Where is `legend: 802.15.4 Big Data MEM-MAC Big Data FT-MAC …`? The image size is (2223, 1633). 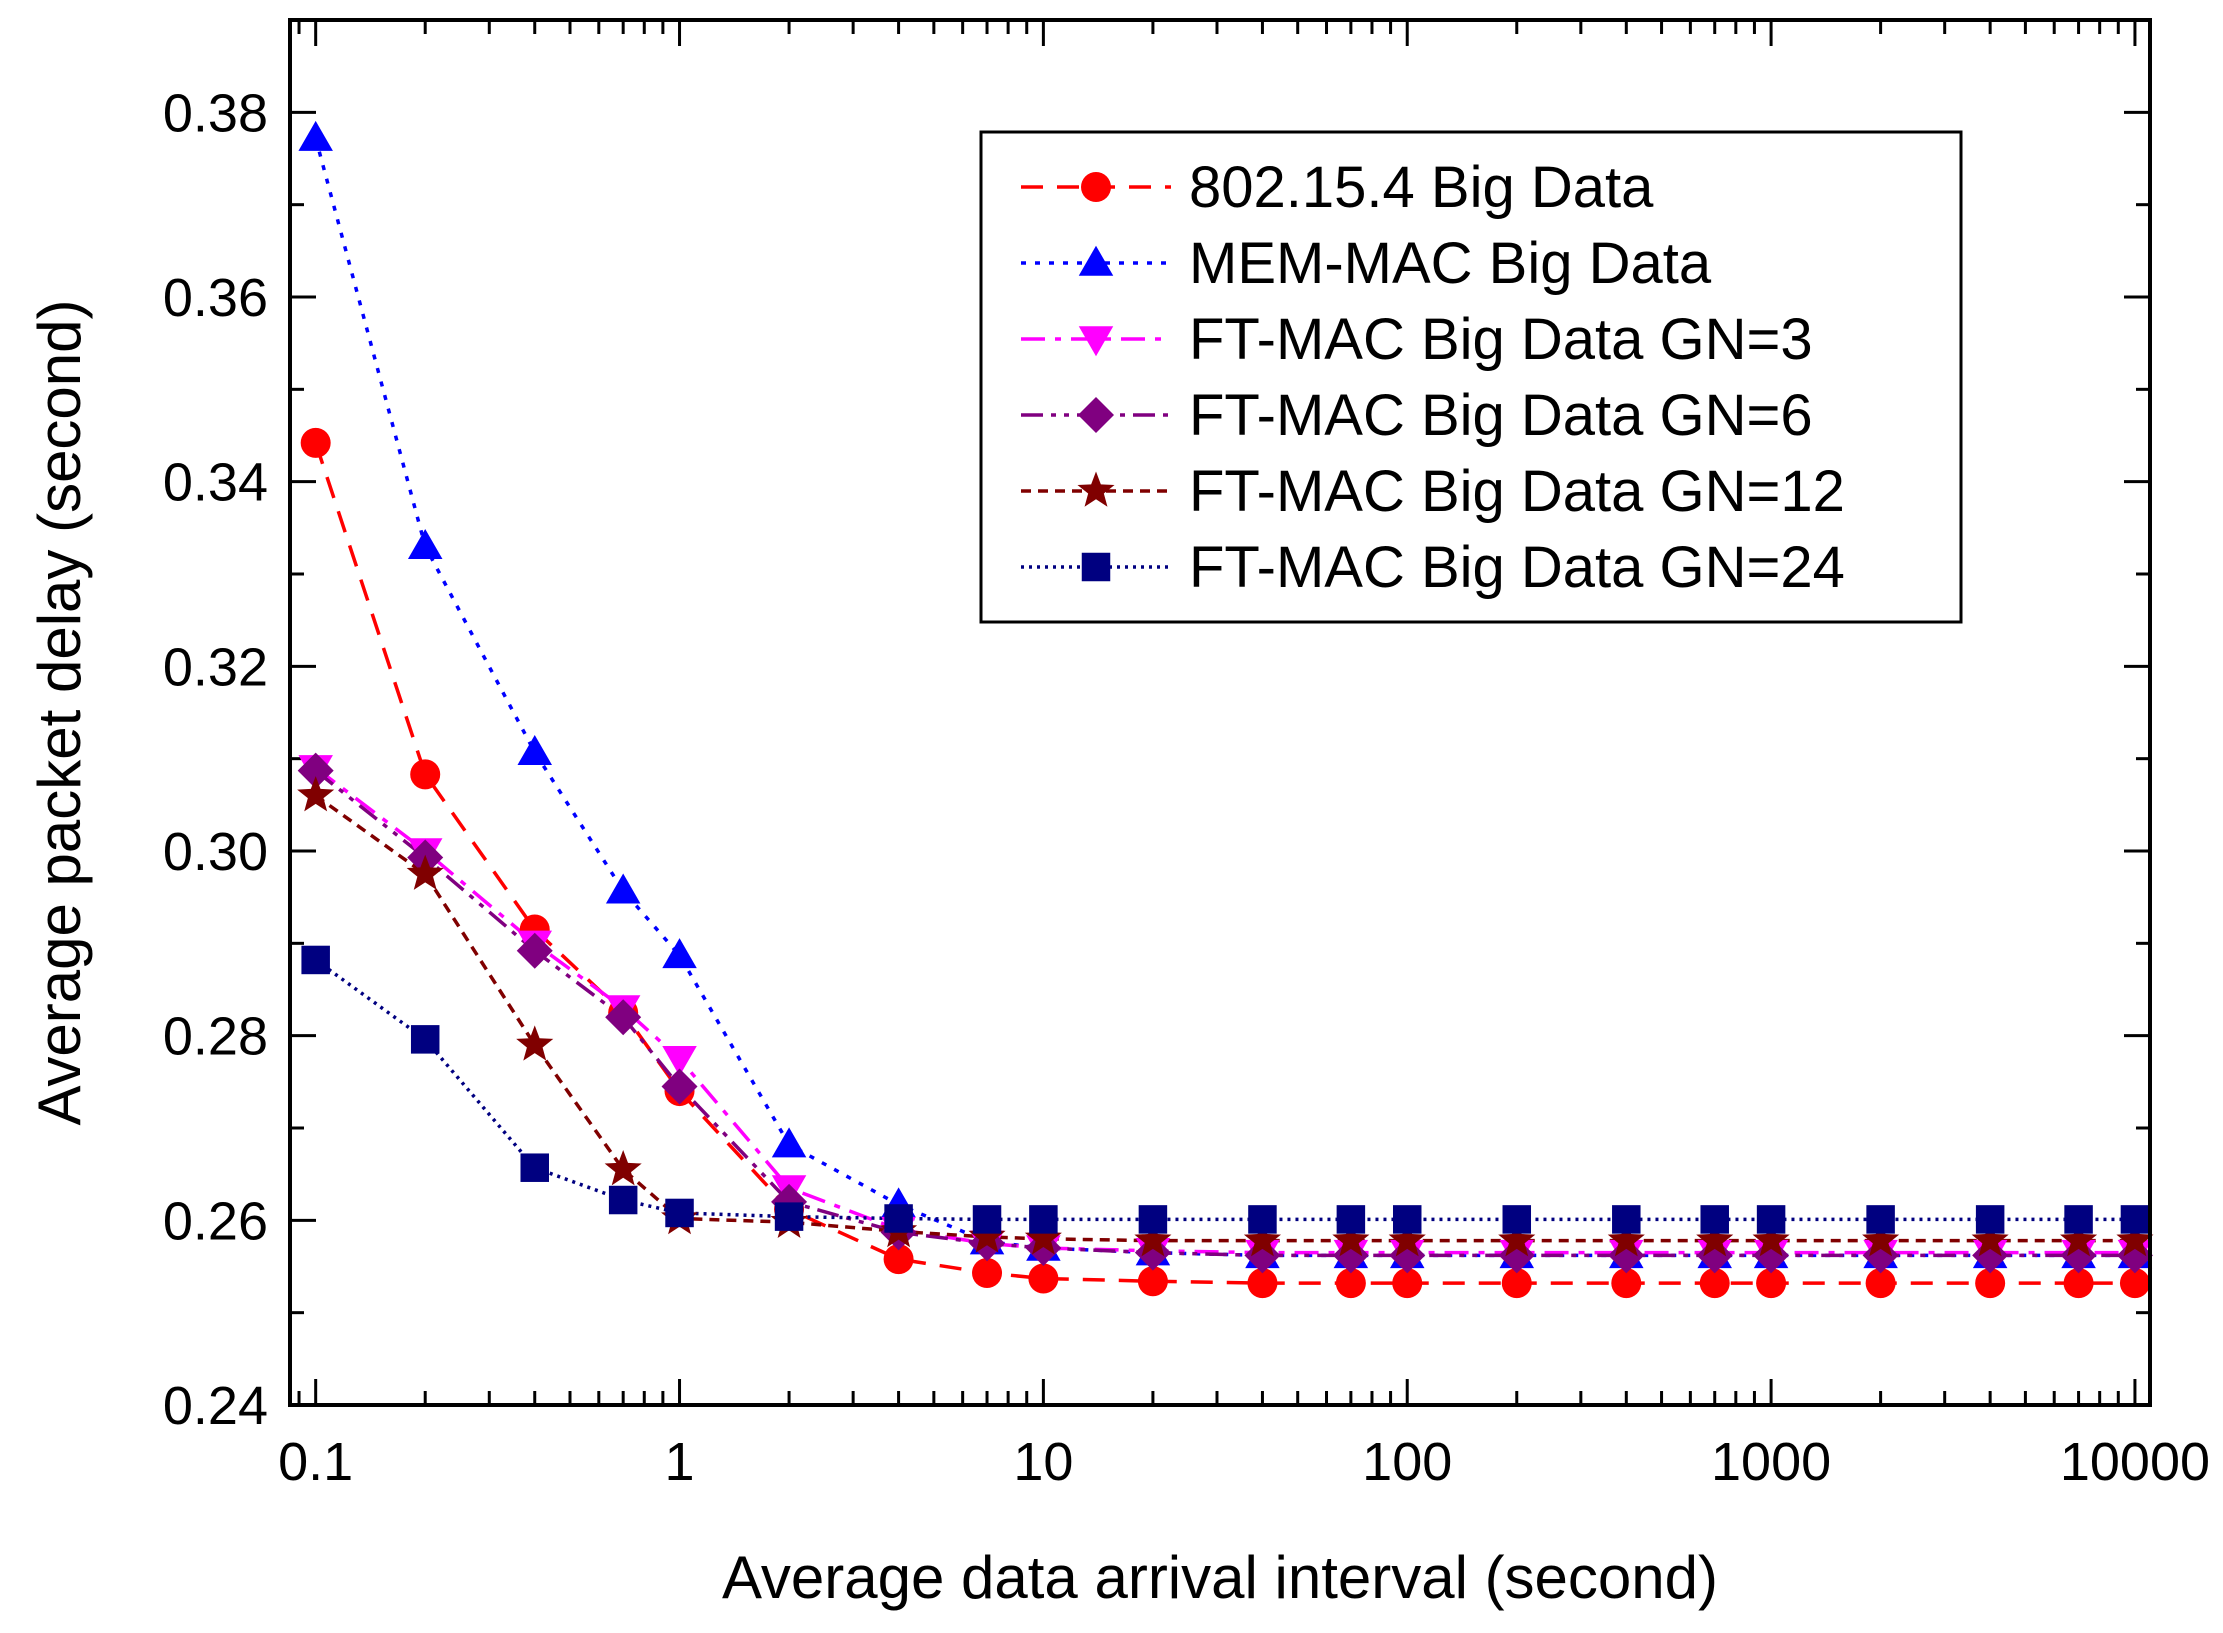
legend: 802.15.4 Big Data MEM-MAC Big Data FT-MAC … is located at coordinates (1471, 377).